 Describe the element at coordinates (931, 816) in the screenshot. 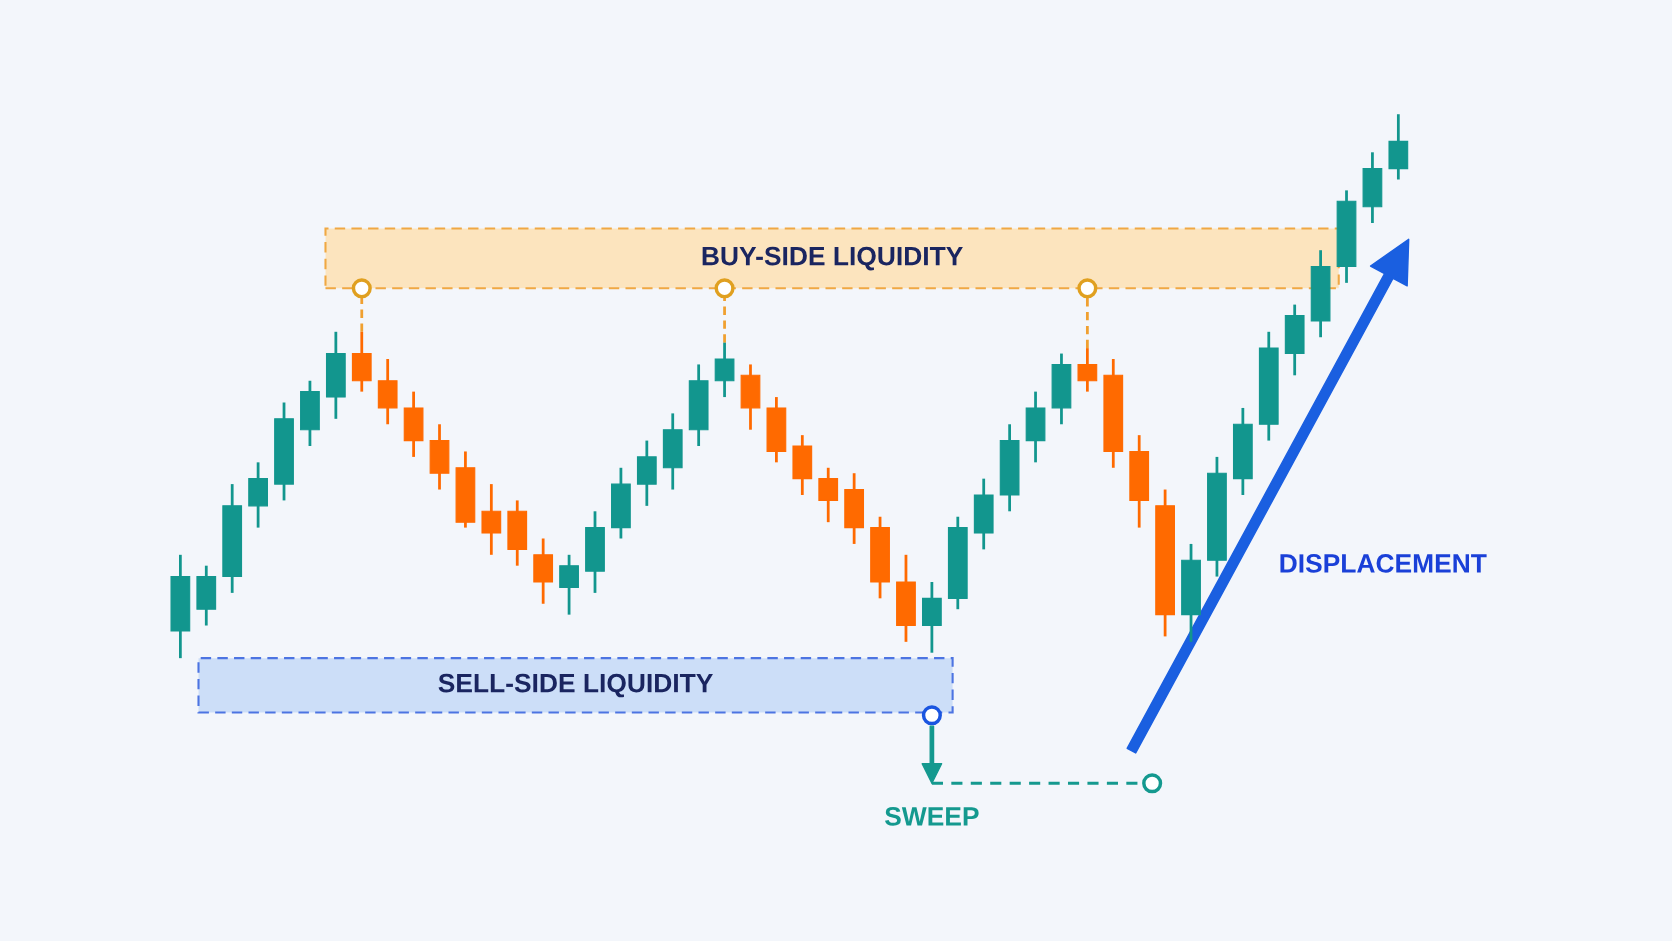

I see `text: SWEEP` at that location.